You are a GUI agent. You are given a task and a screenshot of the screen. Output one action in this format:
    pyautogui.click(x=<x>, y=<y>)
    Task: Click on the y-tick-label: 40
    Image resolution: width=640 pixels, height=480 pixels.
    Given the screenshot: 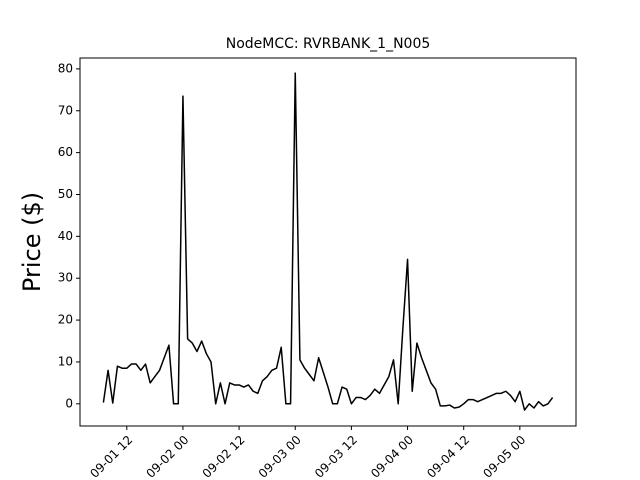 What is the action you would take?
    pyautogui.click(x=65, y=236)
    